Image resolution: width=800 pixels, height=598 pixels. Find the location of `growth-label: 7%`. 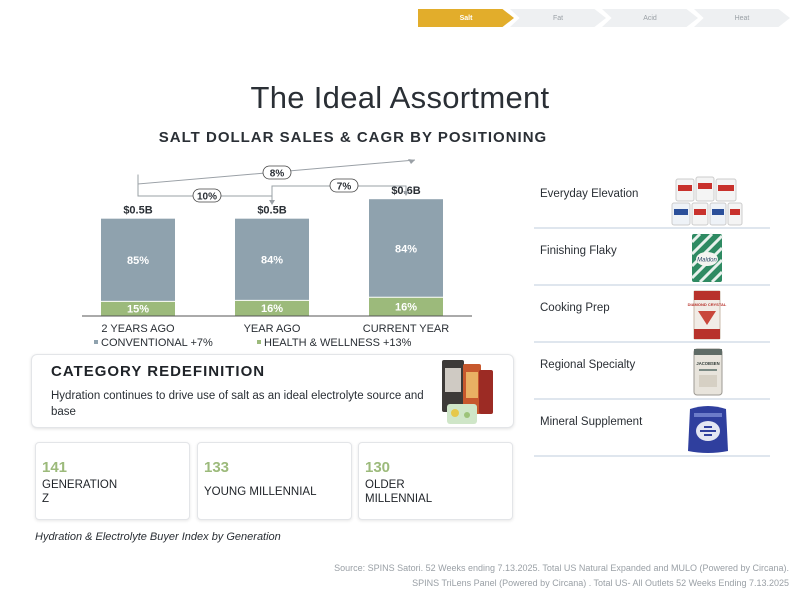

growth-label: 7% is located at coordinates (344, 187).